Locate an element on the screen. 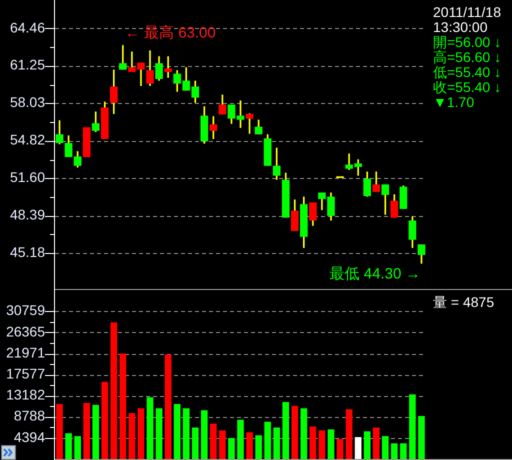 Image resolution: width=512 pixels, height=460 pixels. y-tick-label: 13182 is located at coordinates (26, 394).